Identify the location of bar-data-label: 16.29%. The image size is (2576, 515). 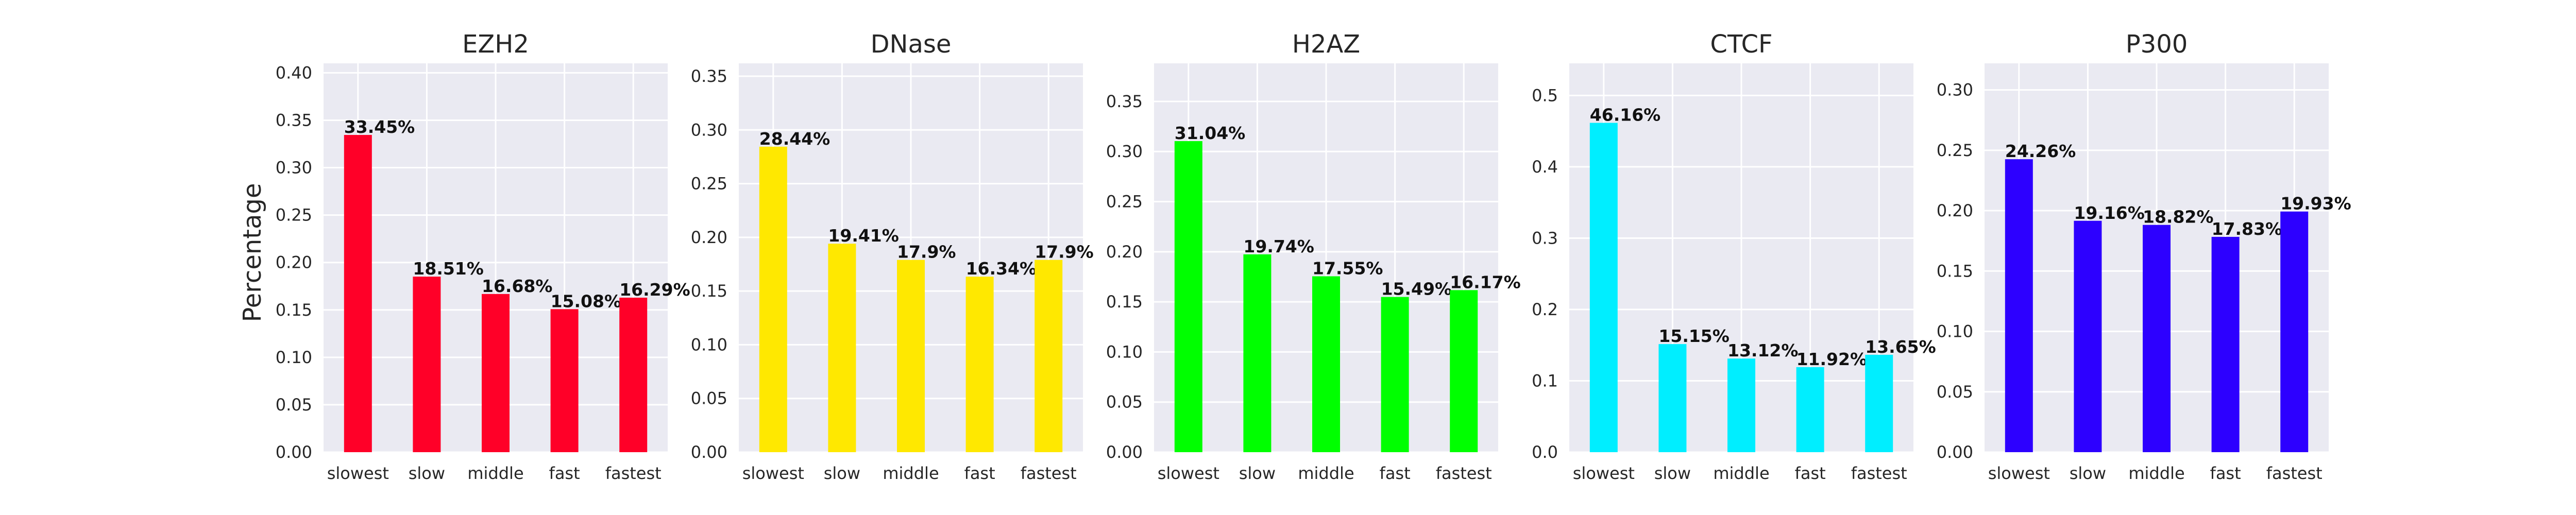
(654, 290).